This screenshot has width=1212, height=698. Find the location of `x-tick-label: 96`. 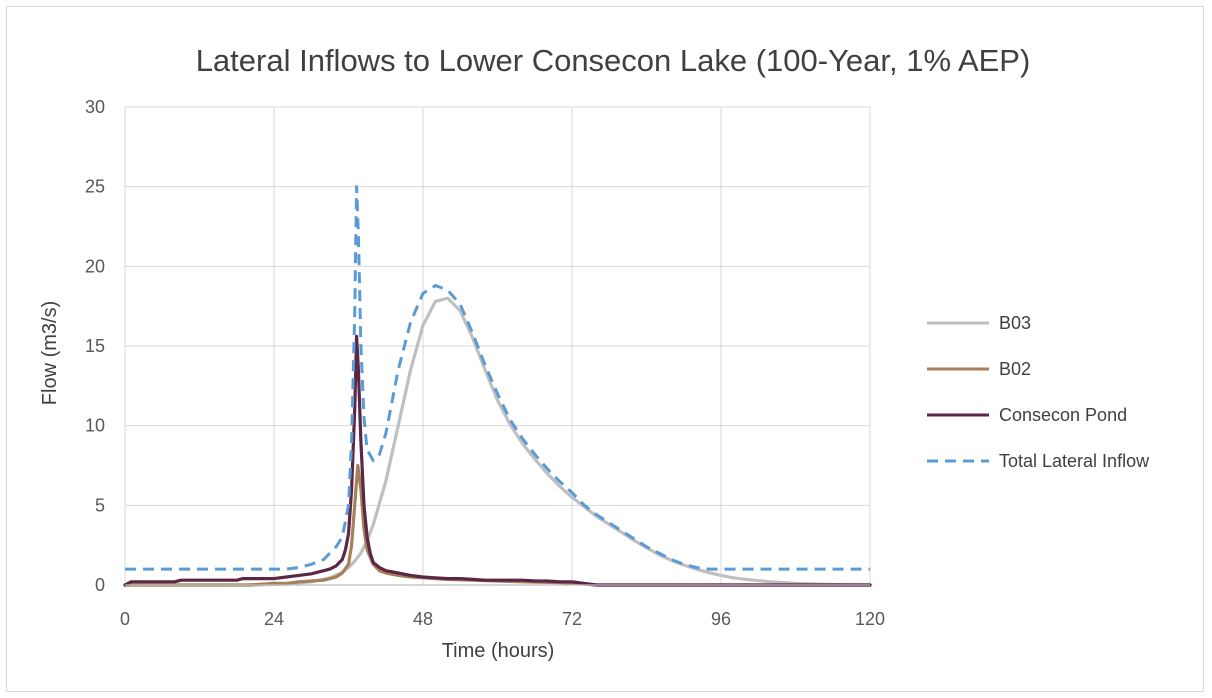

x-tick-label: 96 is located at coordinates (721, 619).